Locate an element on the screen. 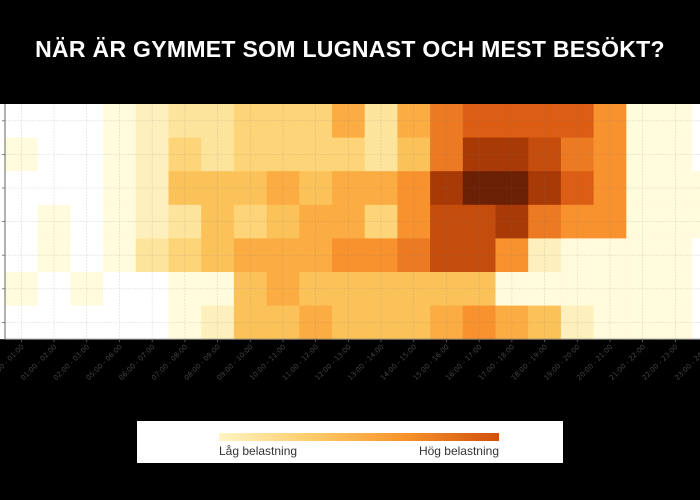 This screenshot has width=700, height=500. color-legend: Låg belastning Hög belastning is located at coordinates (350, 442).